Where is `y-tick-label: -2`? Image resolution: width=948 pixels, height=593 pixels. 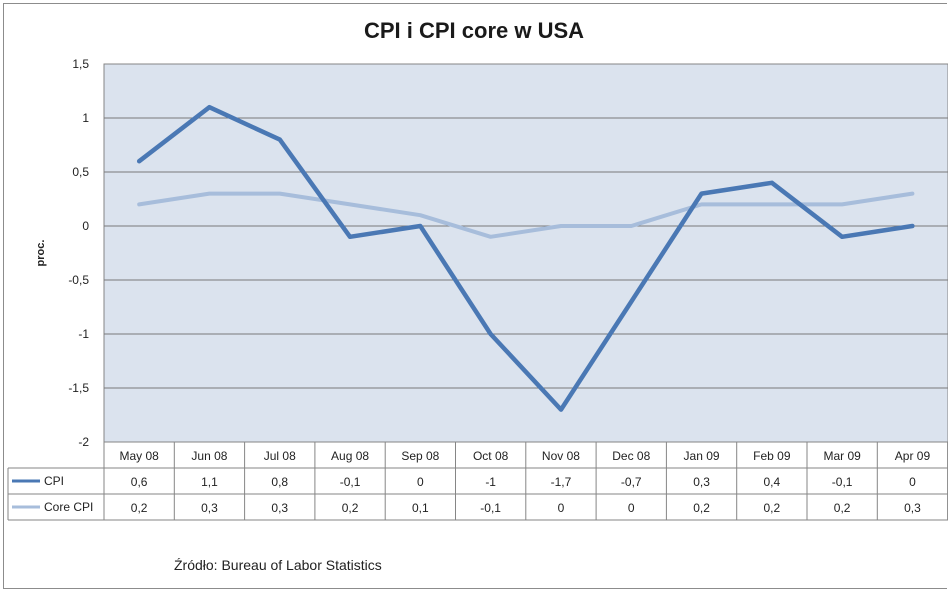 y-tick-label: -2 is located at coordinates (83, 442).